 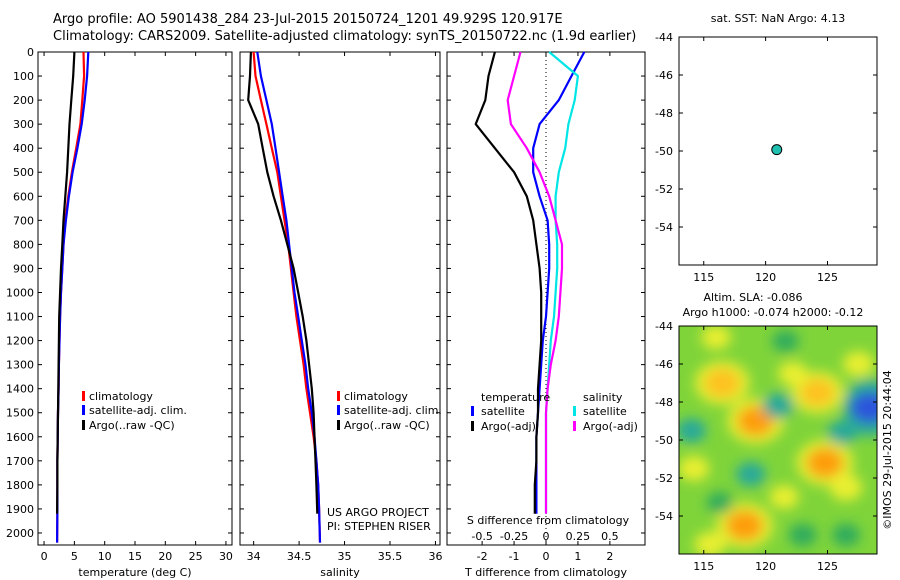 What do you see at coordinates (577, 556) in the screenshot?
I see `x-tick-label: 1` at bounding box center [577, 556].